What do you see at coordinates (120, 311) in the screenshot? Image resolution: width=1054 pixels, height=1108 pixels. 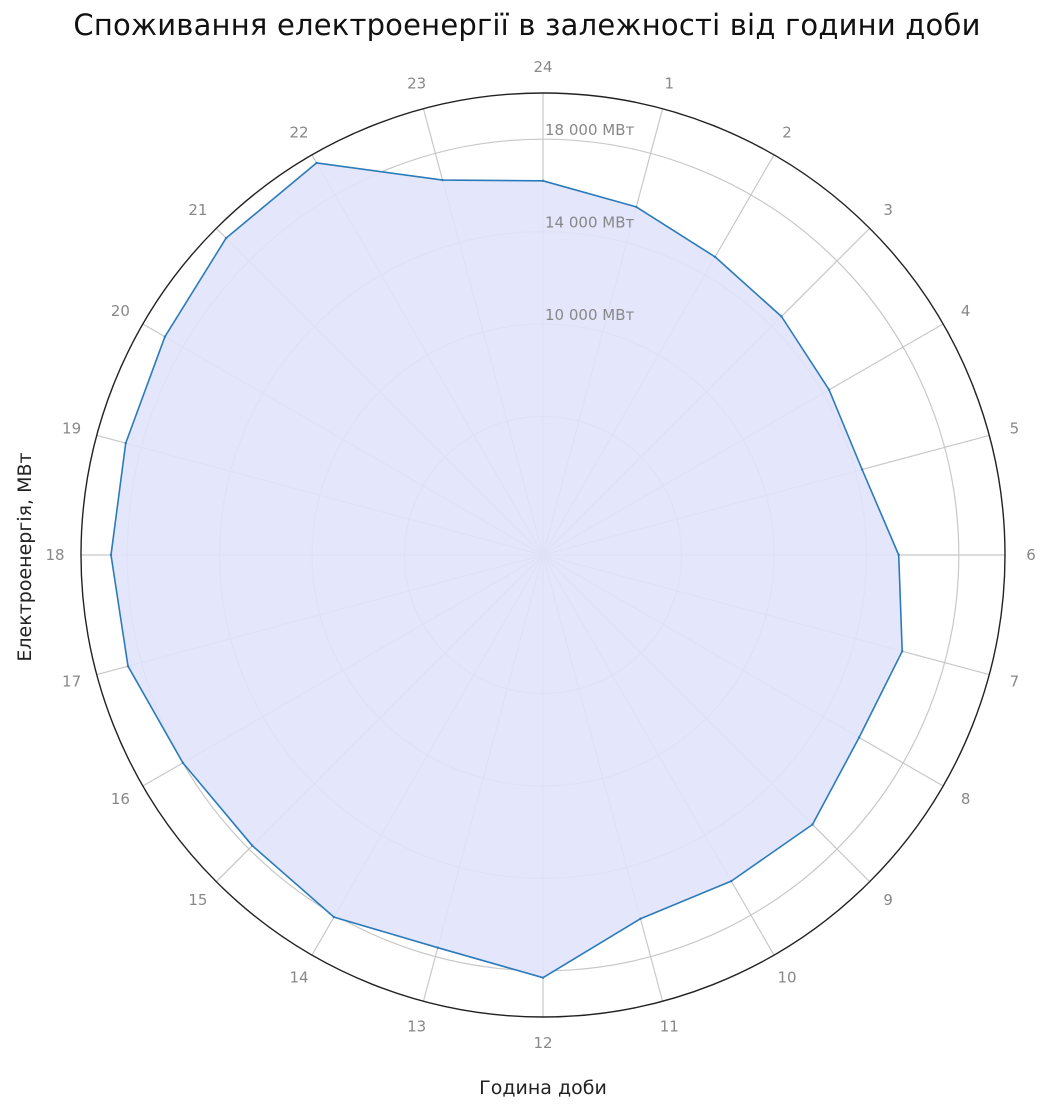 I see `tick-label: 20` at bounding box center [120, 311].